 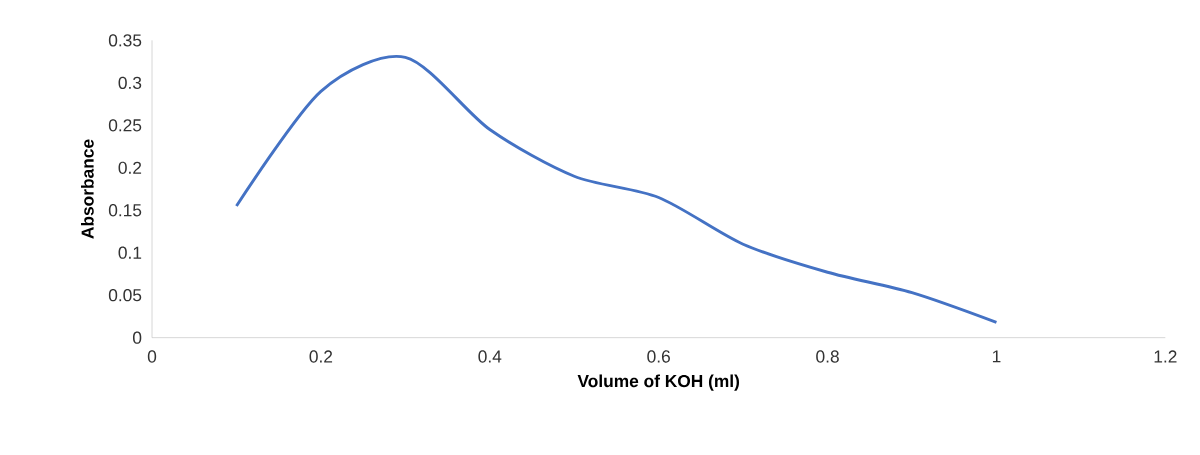 I want to click on x-tick-label: 0.2, so click(x=321, y=356).